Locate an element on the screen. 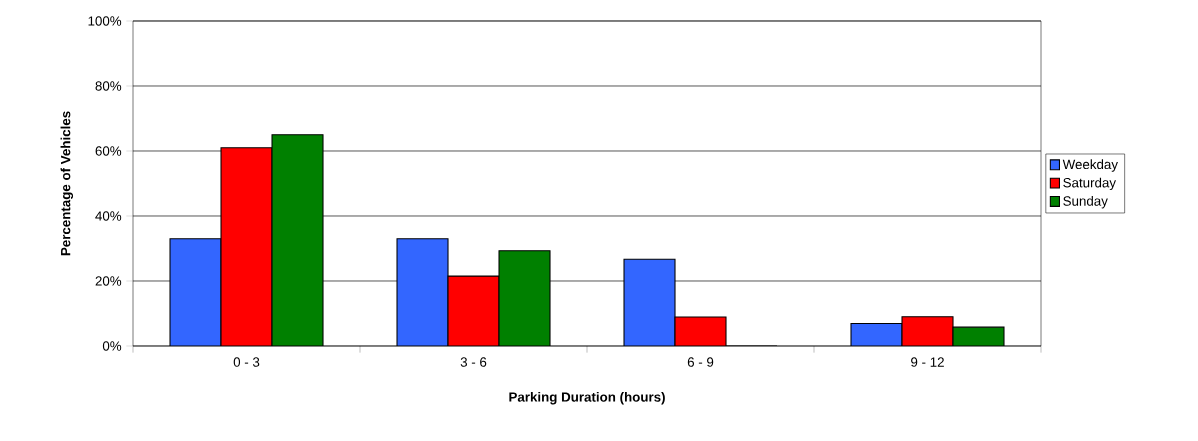 The image size is (1198, 441). x-tick-label: 6 - 9 is located at coordinates (700, 362).